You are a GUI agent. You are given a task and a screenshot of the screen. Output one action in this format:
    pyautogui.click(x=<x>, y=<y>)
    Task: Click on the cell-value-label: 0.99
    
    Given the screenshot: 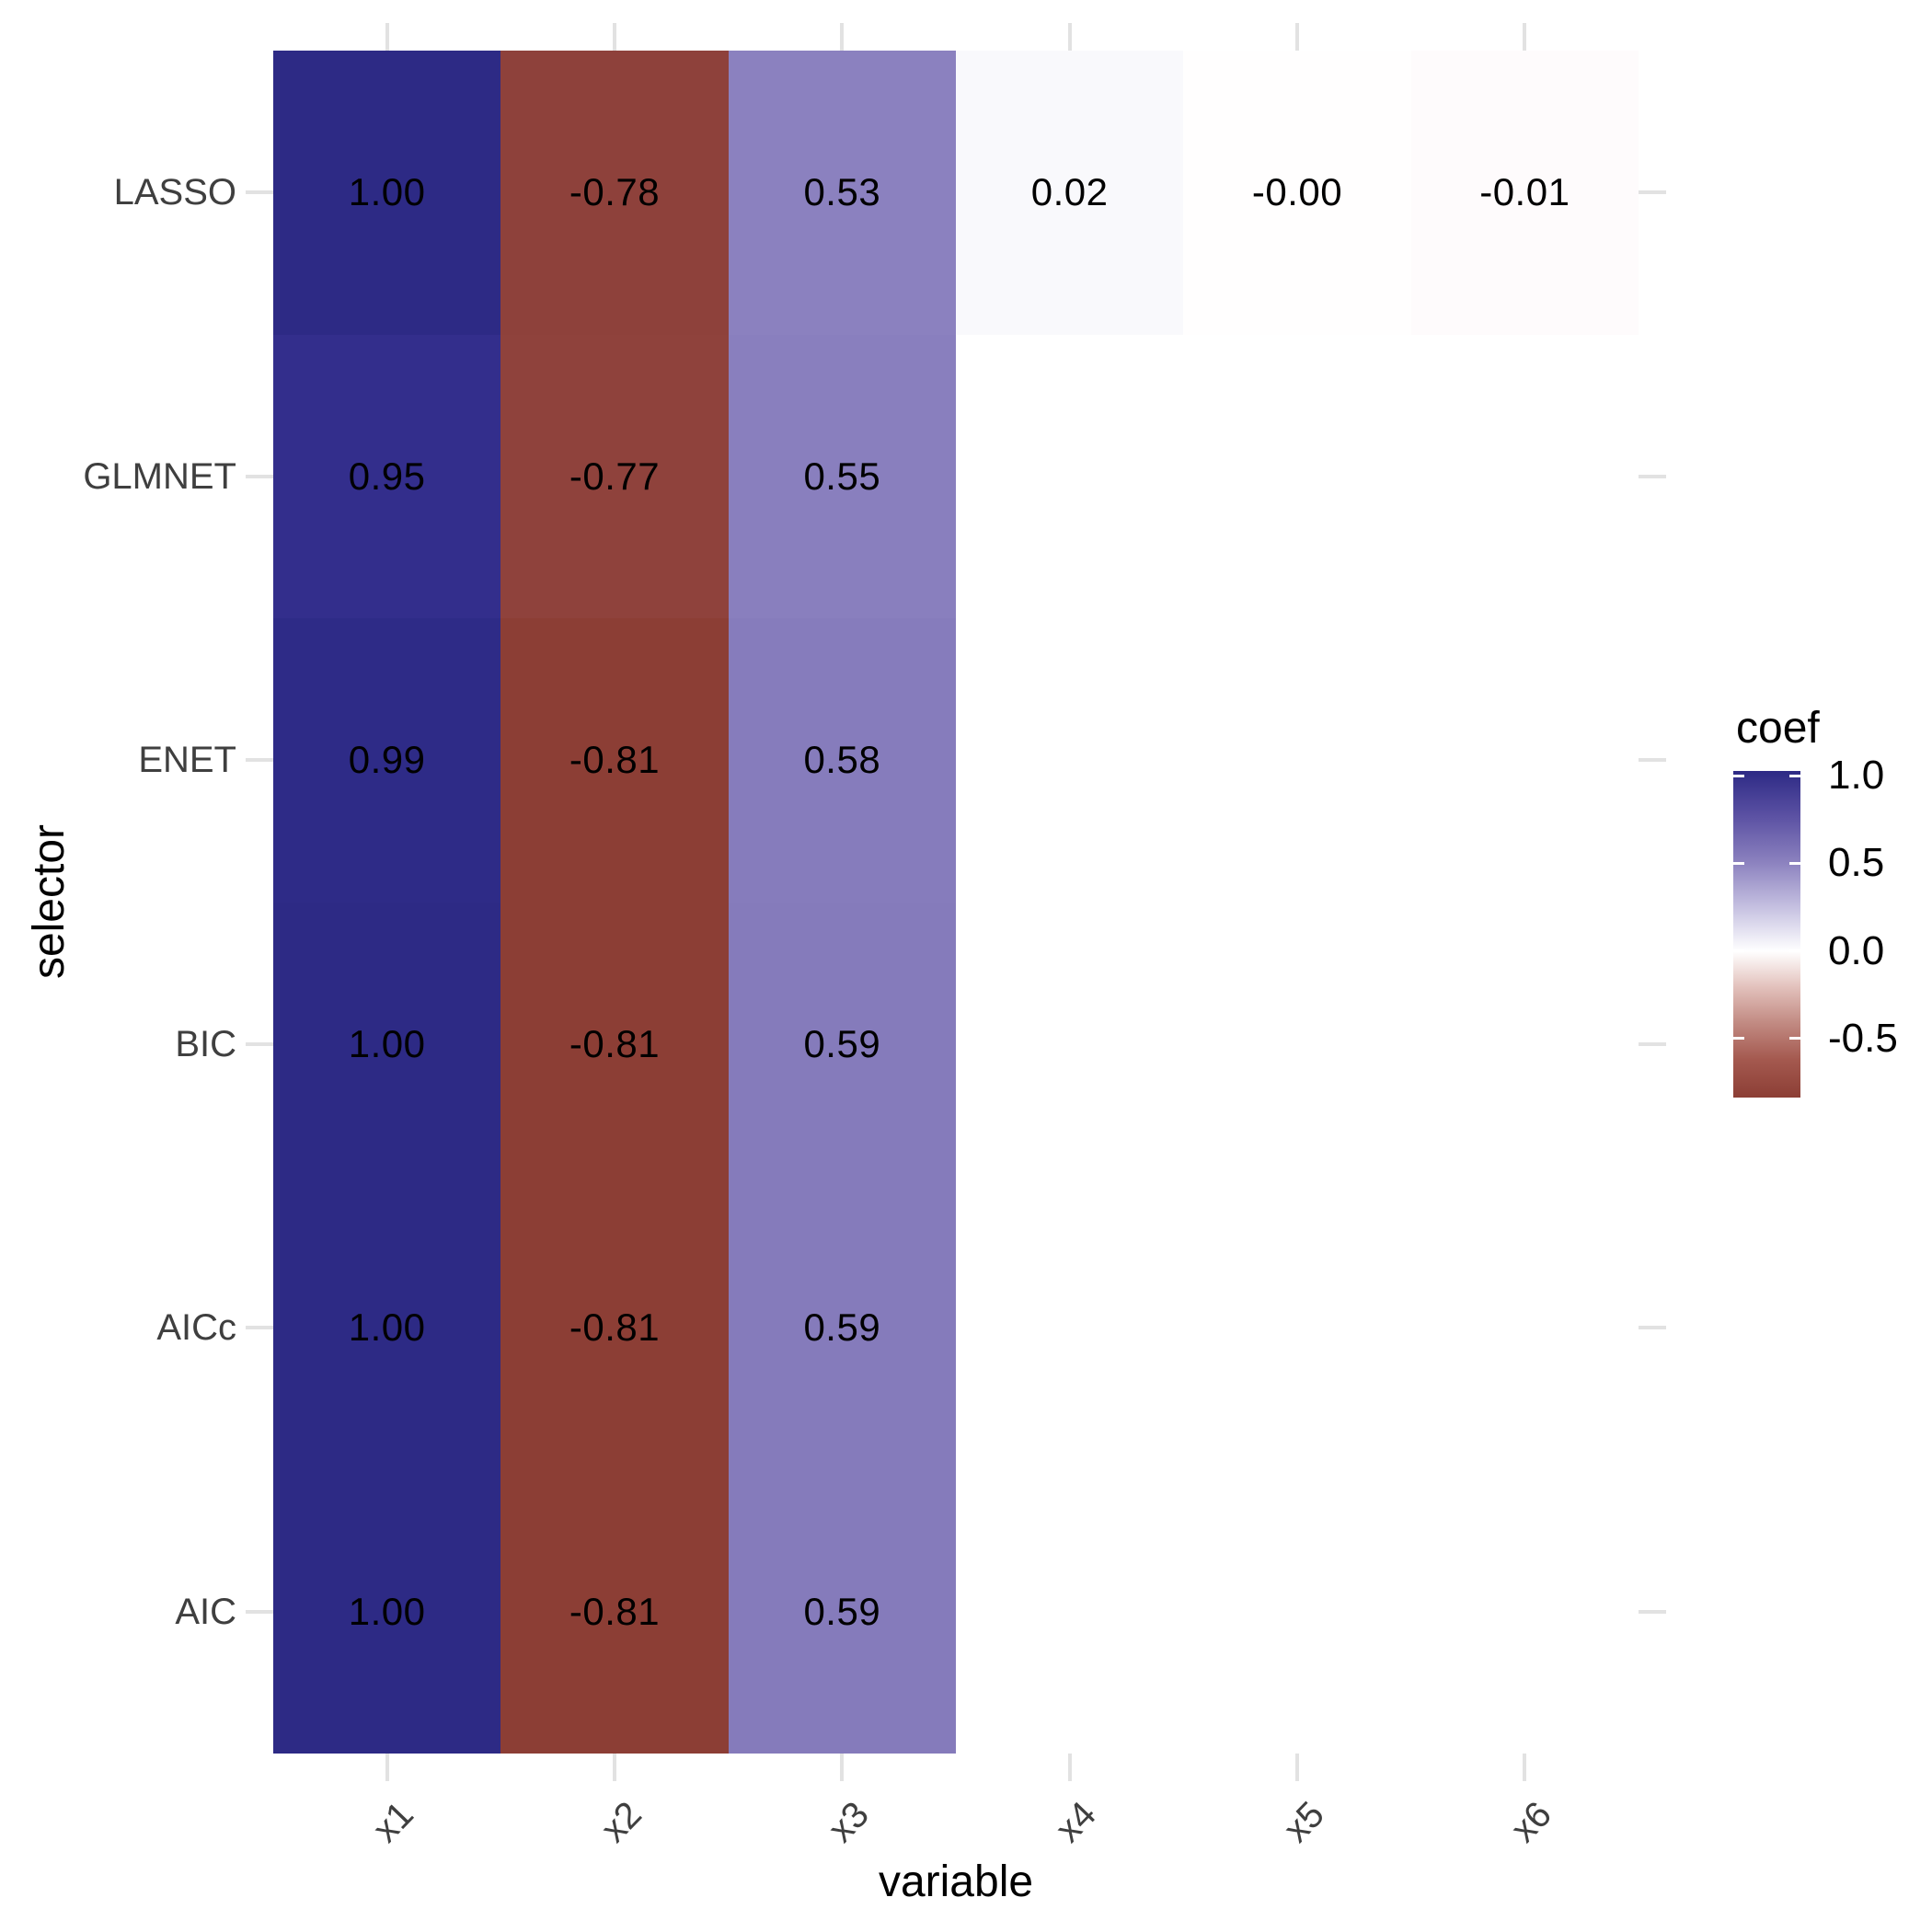 What is the action you would take?
    pyautogui.click(x=387, y=760)
    